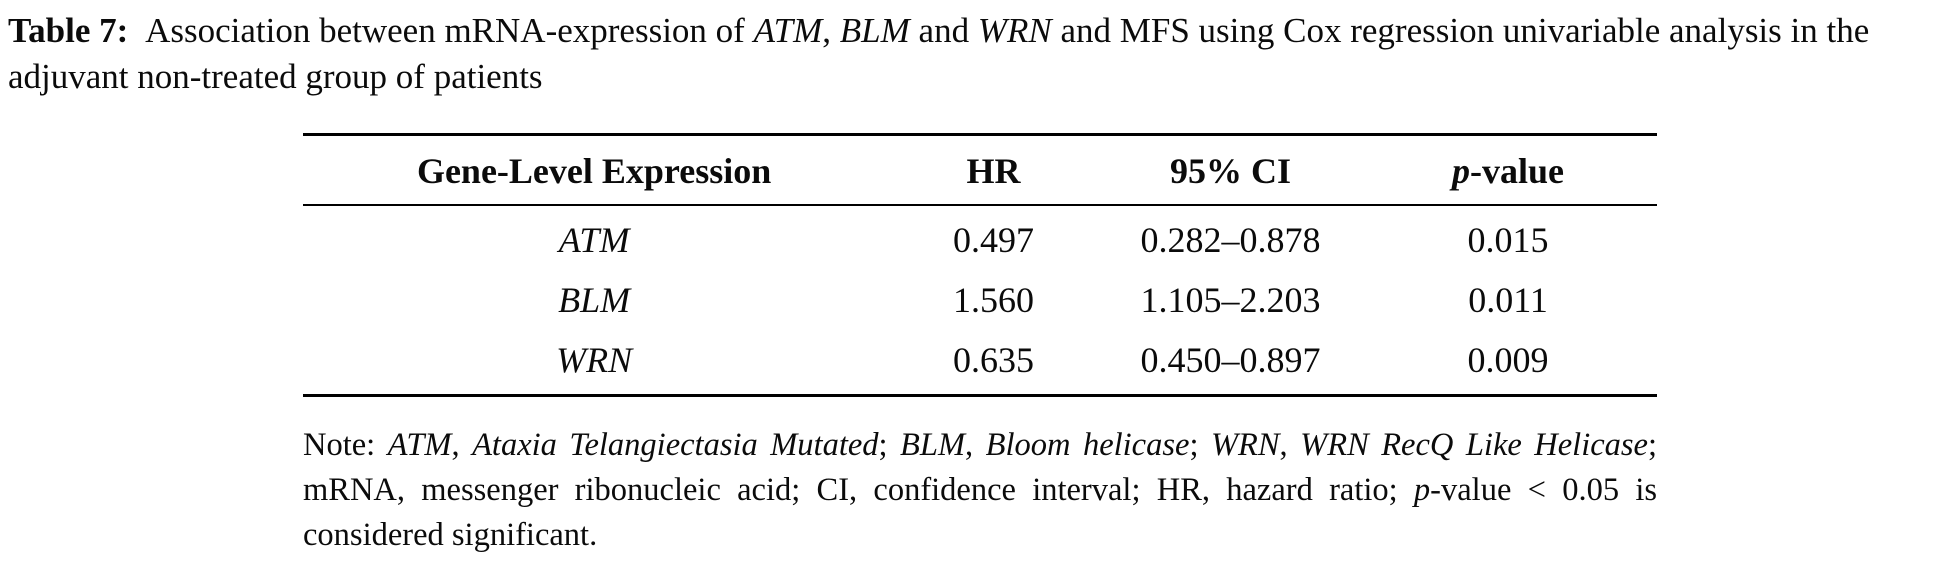 The height and width of the screenshot is (565, 1954). Describe the element at coordinates (1422, 489) in the screenshot. I see `text-segment: p` at that location.